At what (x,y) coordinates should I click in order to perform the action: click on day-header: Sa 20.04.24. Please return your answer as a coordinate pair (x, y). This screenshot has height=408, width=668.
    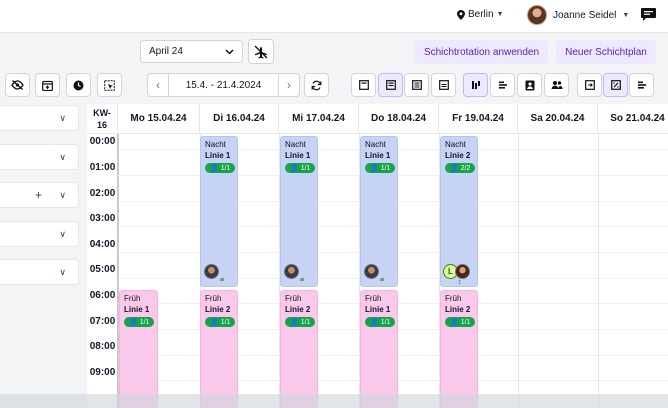
    Looking at the image, I should click on (558, 119).